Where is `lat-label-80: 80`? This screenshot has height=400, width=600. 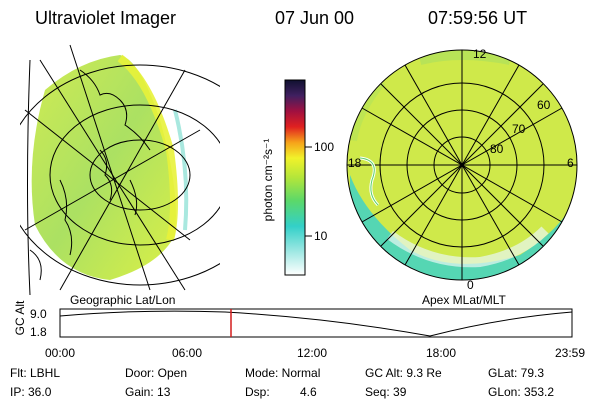
lat-label-80: 80 is located at coordinates (497, 149).